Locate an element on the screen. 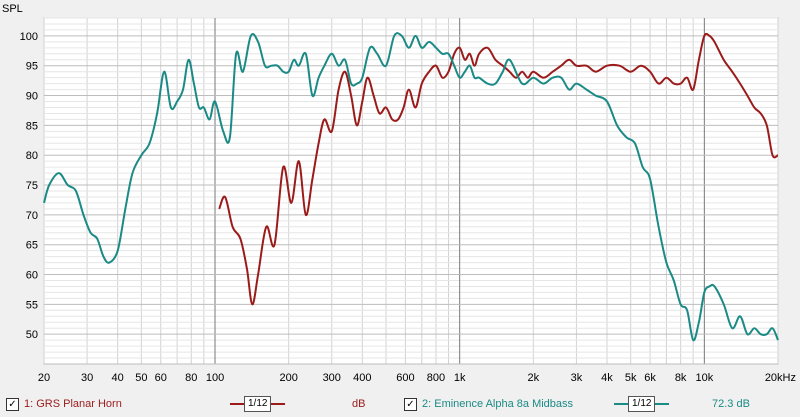 The width and height of the screenshot is (800, 417). y-tick-label: 60 is located at coordinates (32, 276).